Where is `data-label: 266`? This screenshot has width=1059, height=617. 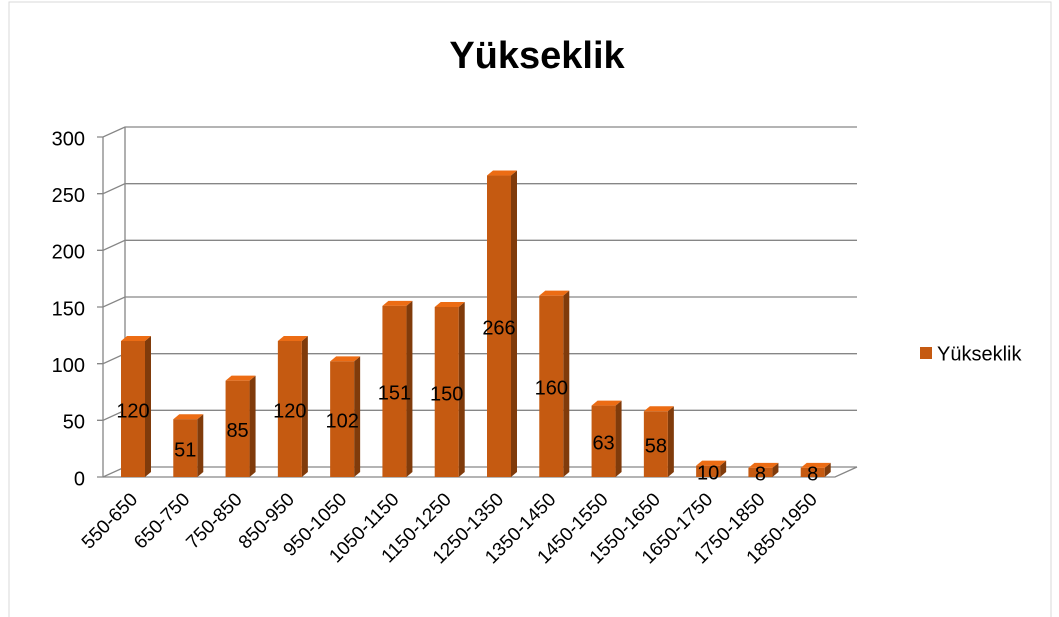 data-label: 266 is located at coordinates (498, 329).